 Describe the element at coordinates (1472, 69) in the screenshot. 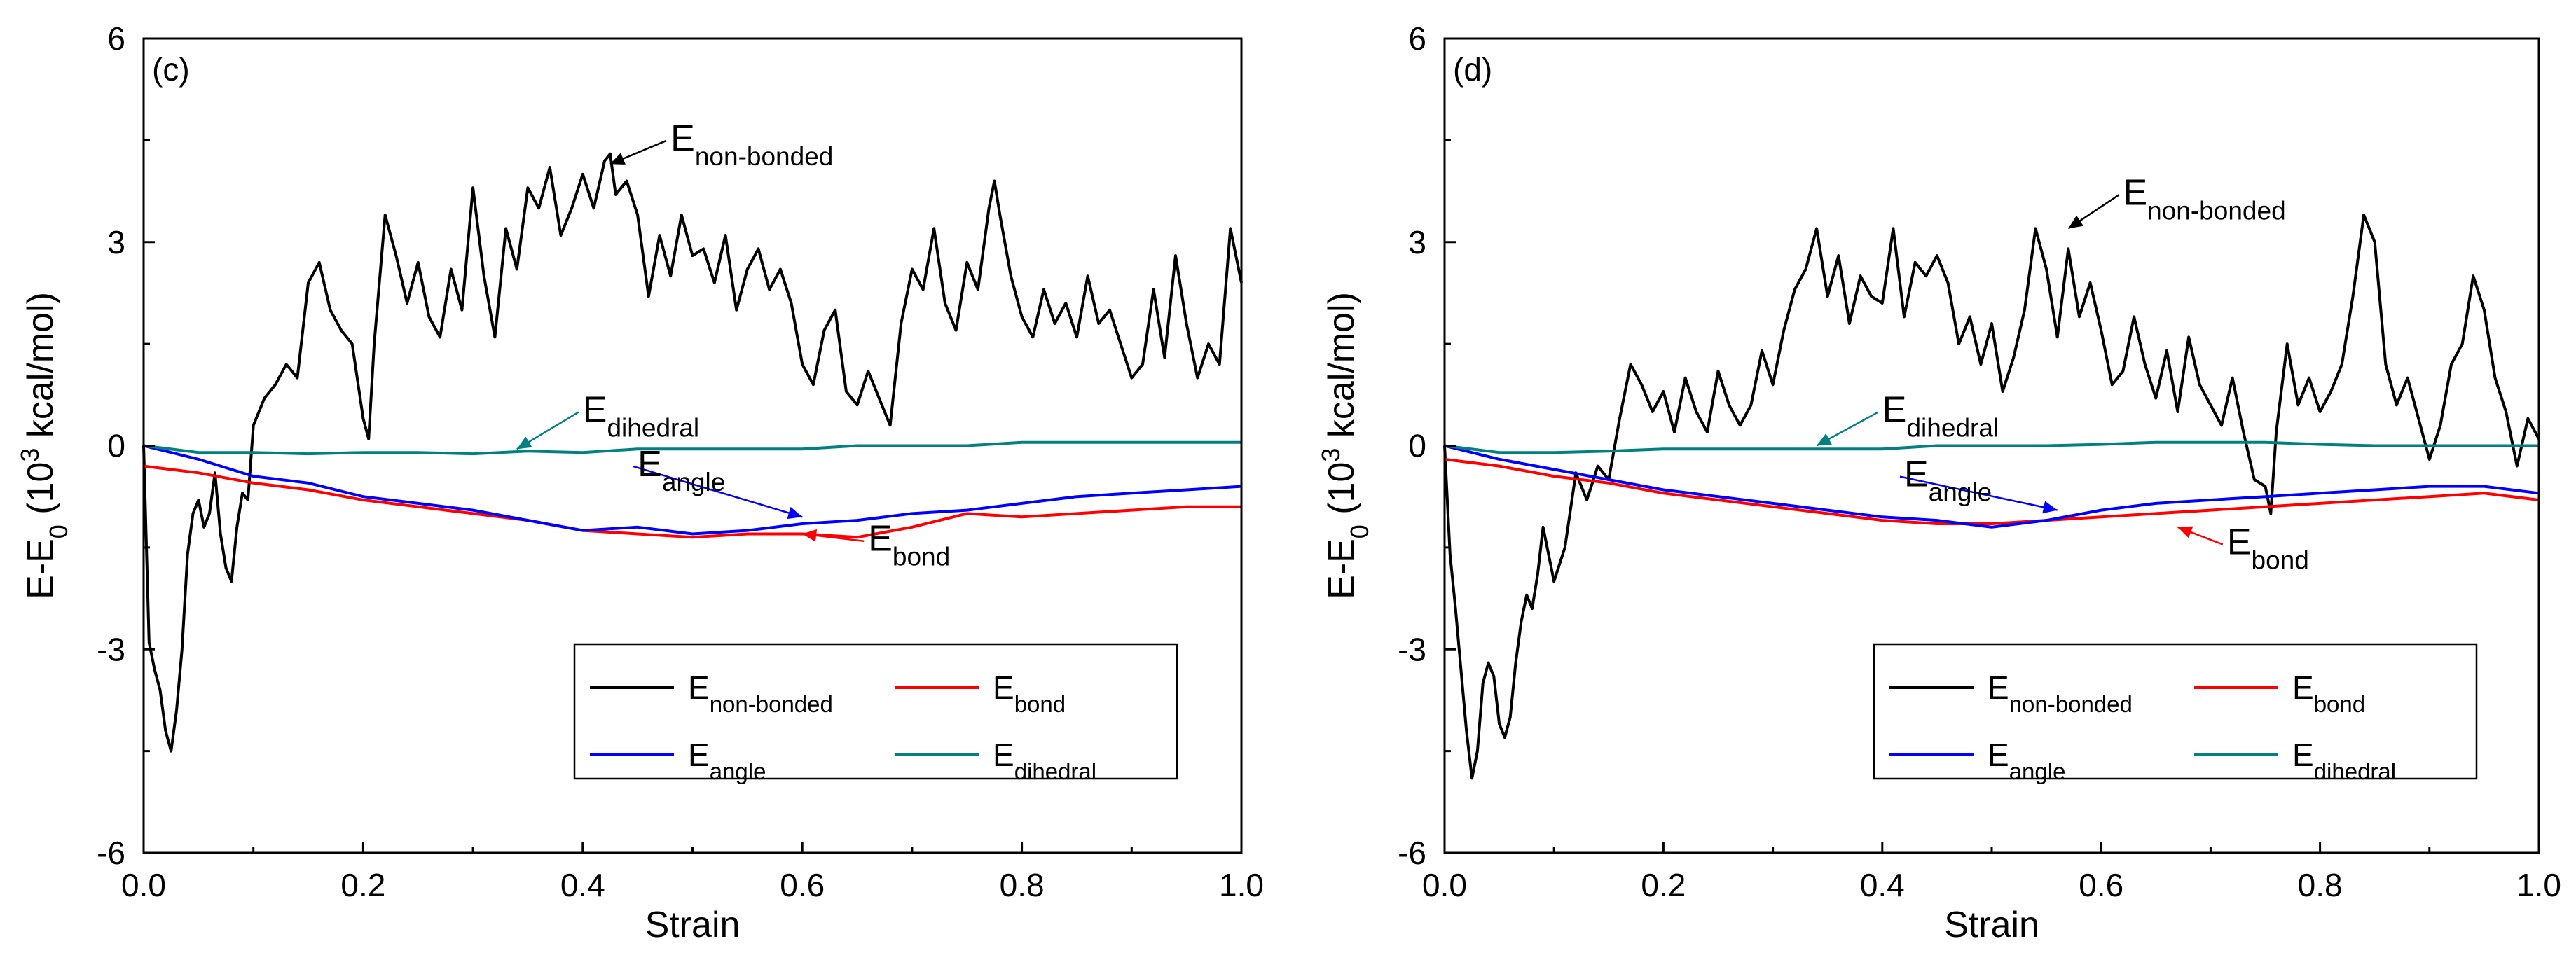

I see `panel-label: (d)` at that location.